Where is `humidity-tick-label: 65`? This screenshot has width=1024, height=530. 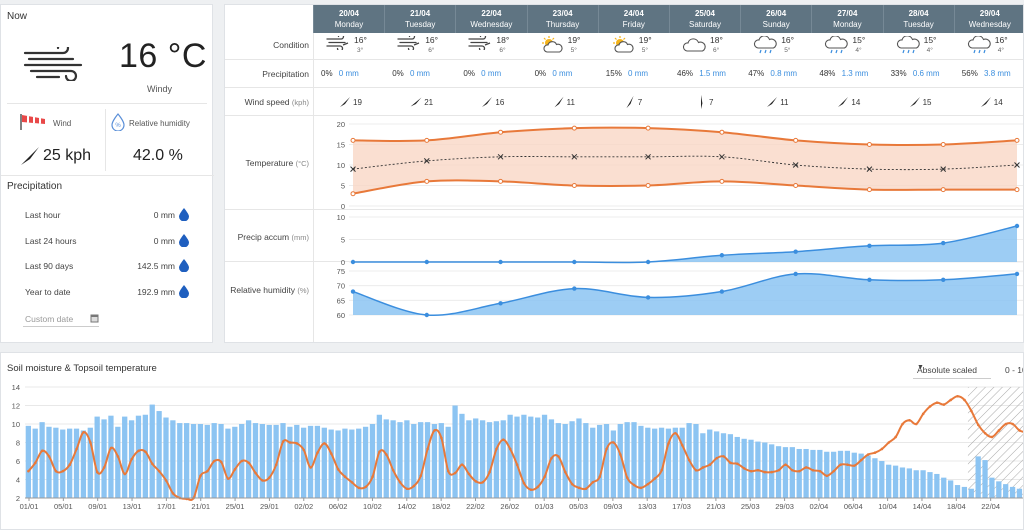 humidity-tick-label: 65 is located at coordinates (341, 300).